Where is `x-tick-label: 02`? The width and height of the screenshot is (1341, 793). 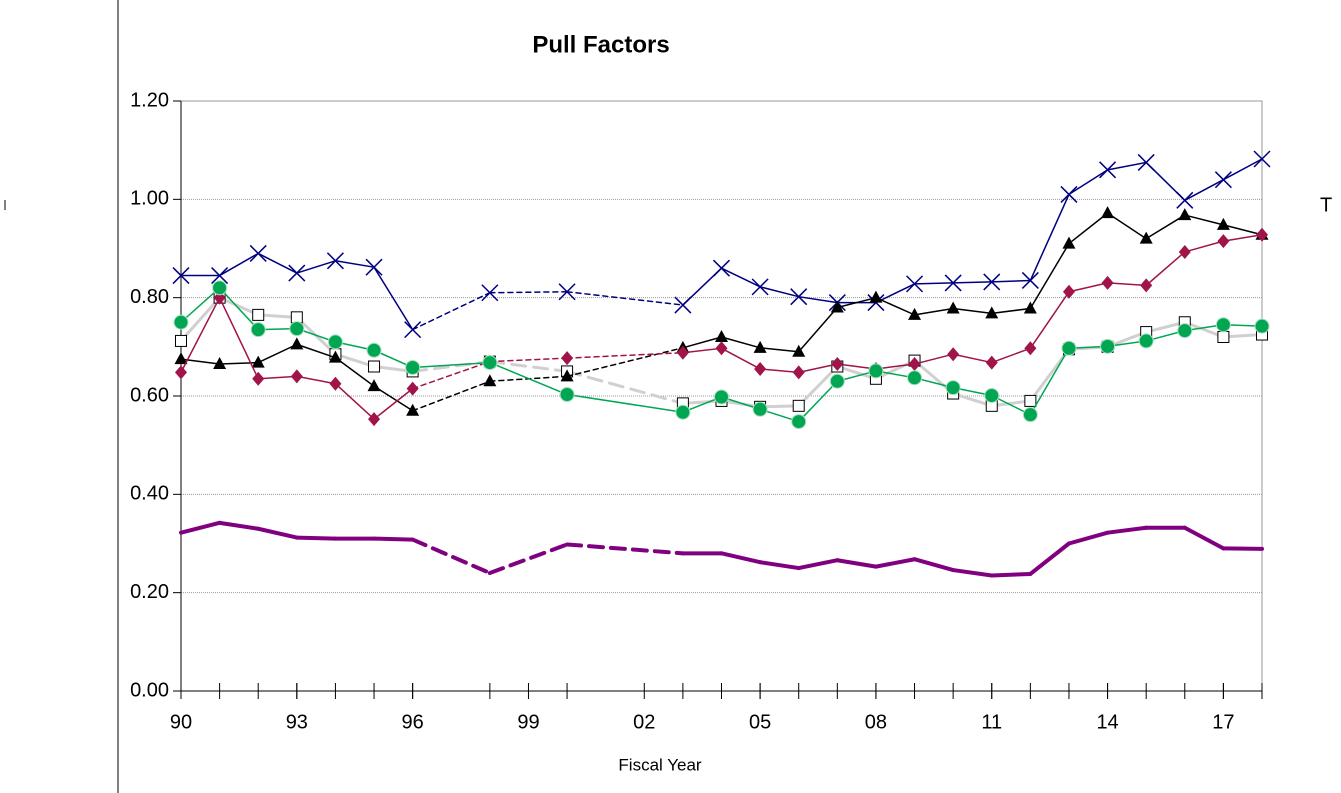 x-tick-label: 02 is located at coordinates (644, 722).